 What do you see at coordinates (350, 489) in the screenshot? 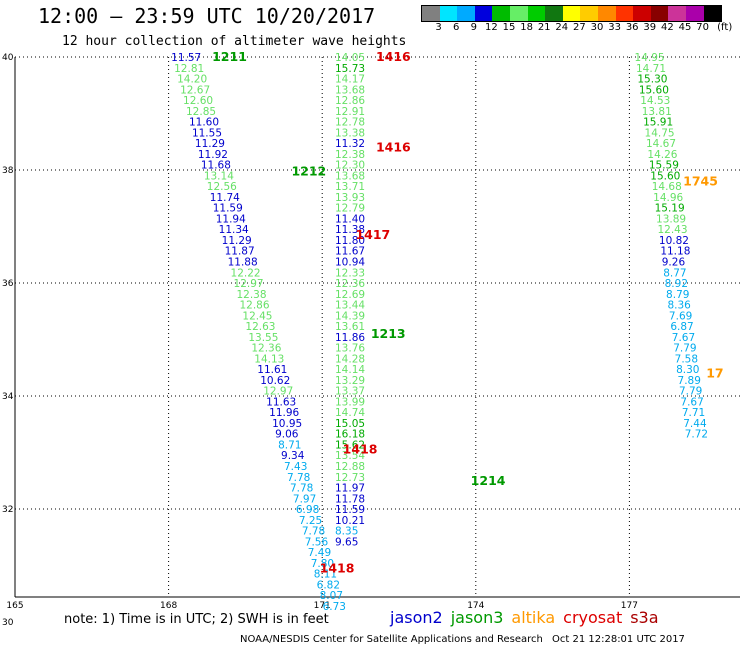
I see `data-point: 11.97` at bounding box center [350, 489].